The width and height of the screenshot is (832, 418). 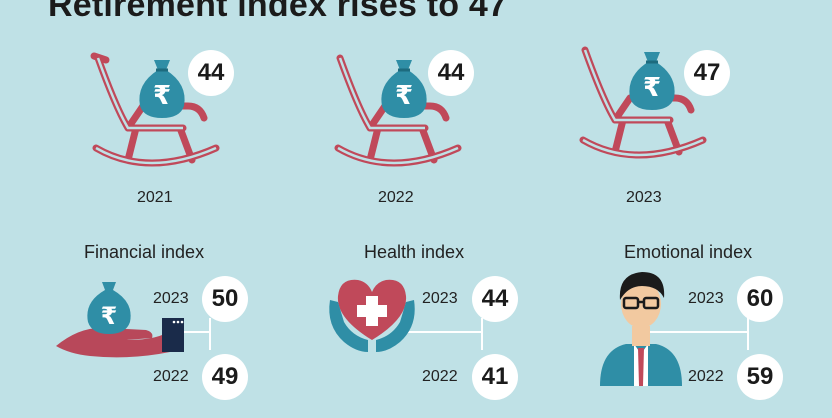 What do you see at coordinates (225, 299) in the screenshot?
I see `financial-2023-value: 50` at bounding box center [225, 299].